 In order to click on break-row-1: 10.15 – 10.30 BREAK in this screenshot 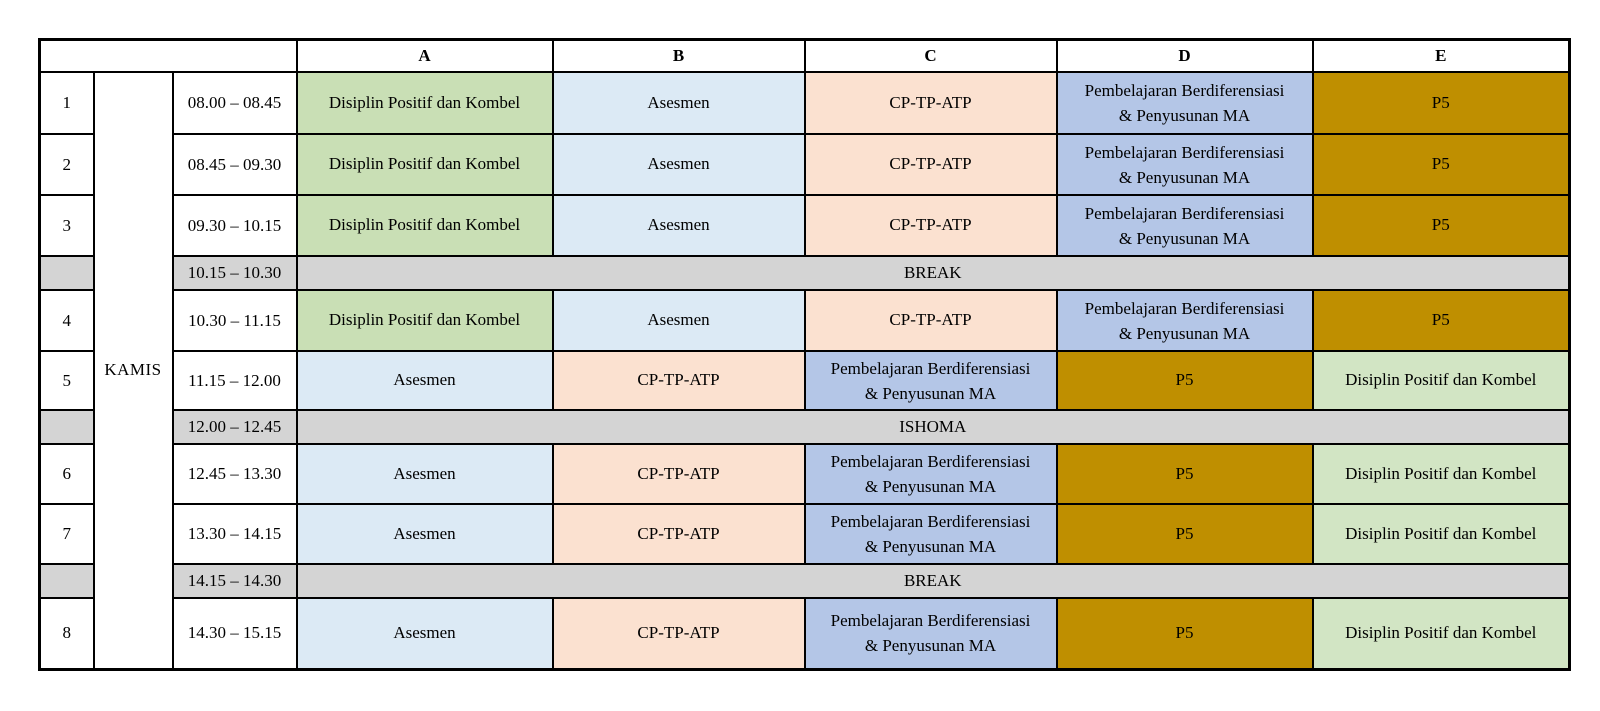, I will do `click(804, 273)`.